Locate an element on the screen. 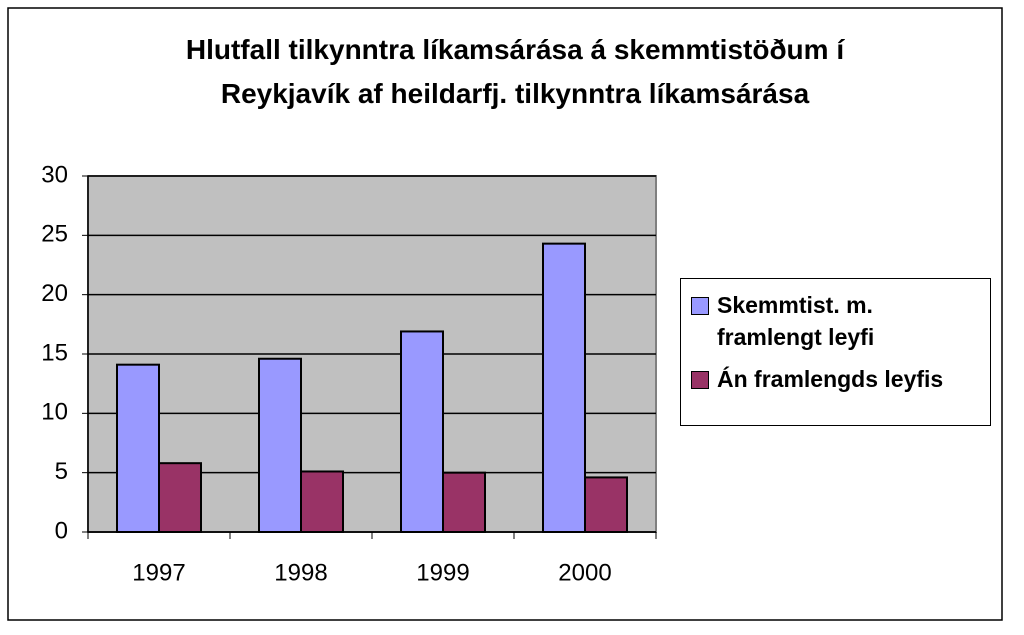 This screenshot has height=635, width=1024. x-tick-label: 1997 is located at coordinates (158, 572).